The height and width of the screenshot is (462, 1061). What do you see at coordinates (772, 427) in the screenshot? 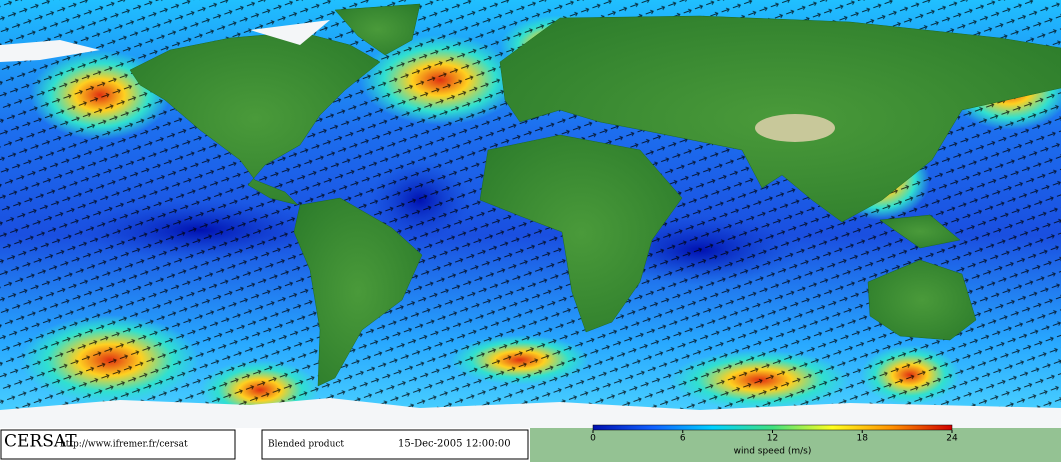
I see `colorbar-scale` at bounding box center [772, 427].